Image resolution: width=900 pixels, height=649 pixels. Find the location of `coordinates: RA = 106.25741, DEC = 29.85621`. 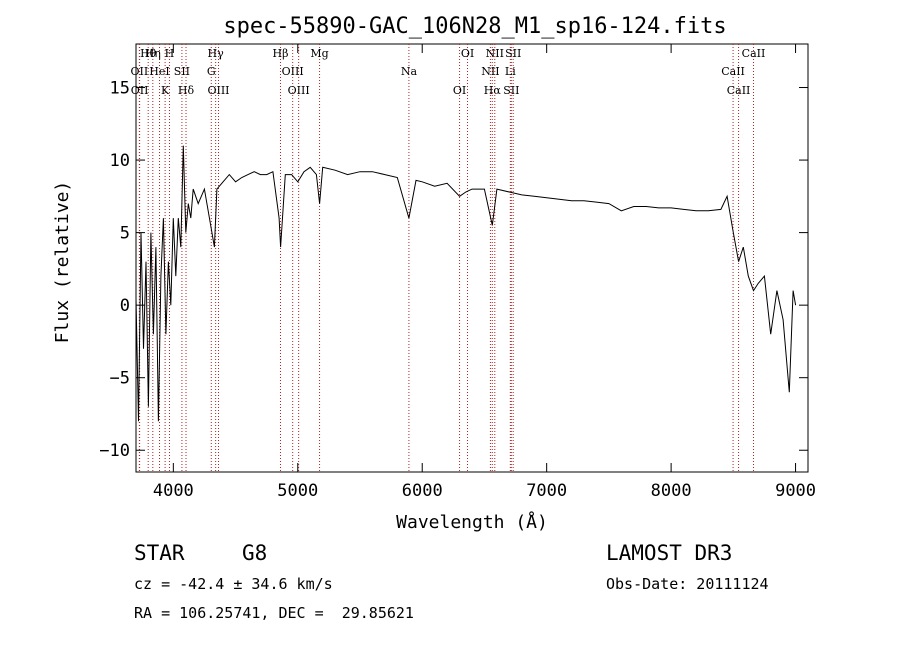

coordinates: RA = 106.25741, DEC = 29.85621 is located at coordinates (274, 613).